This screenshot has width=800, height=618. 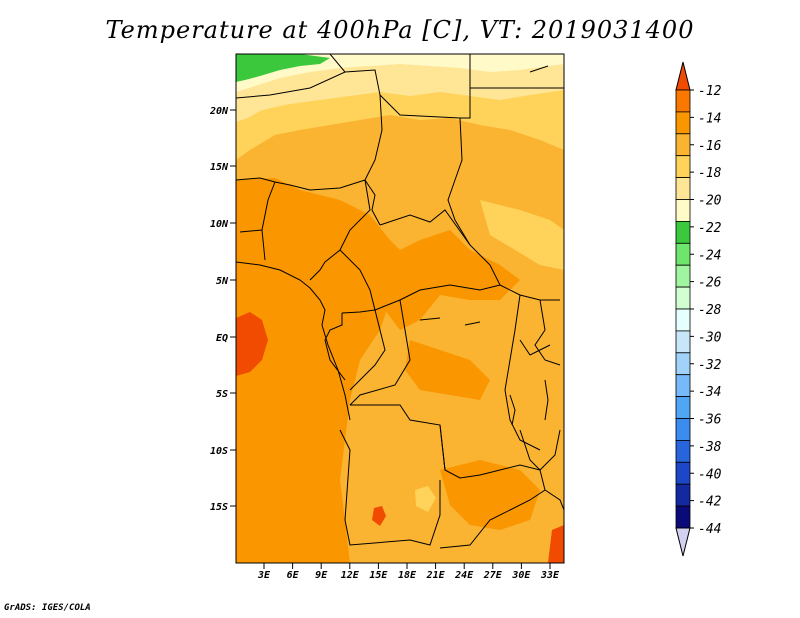 I want to click on lat-axis: 20N 15N 10N 5N EQ 5S 10S 15S, so click(x=222, y=309).